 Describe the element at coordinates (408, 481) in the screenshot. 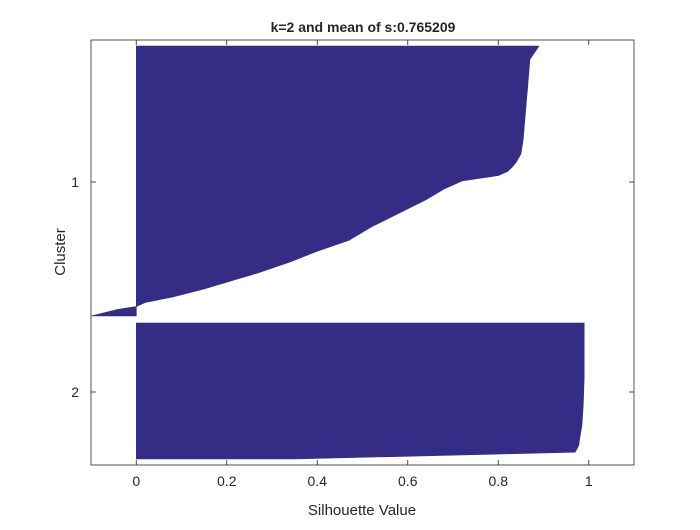

I see `x-tick-label: 0.6` at that location.